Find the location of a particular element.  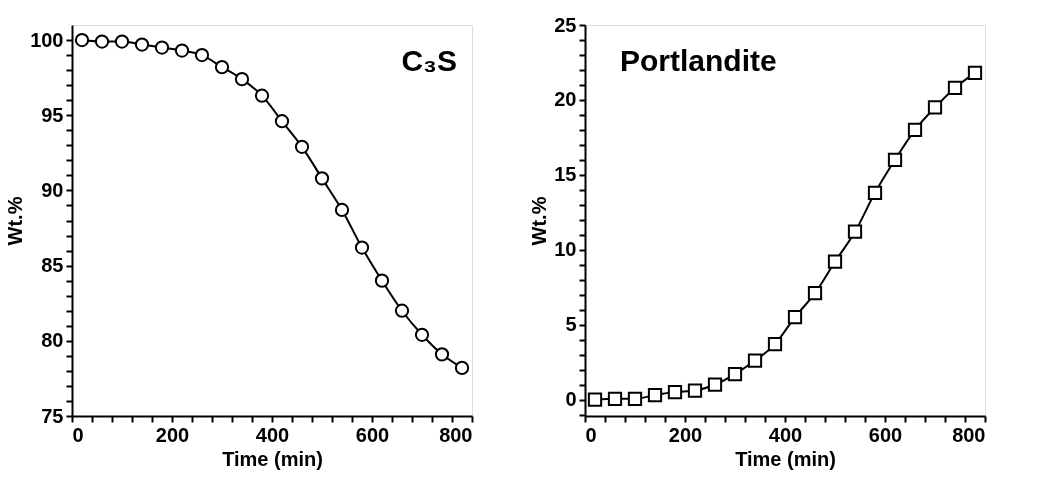

y-tick-label: 5 is located at coordinates (571, 324).